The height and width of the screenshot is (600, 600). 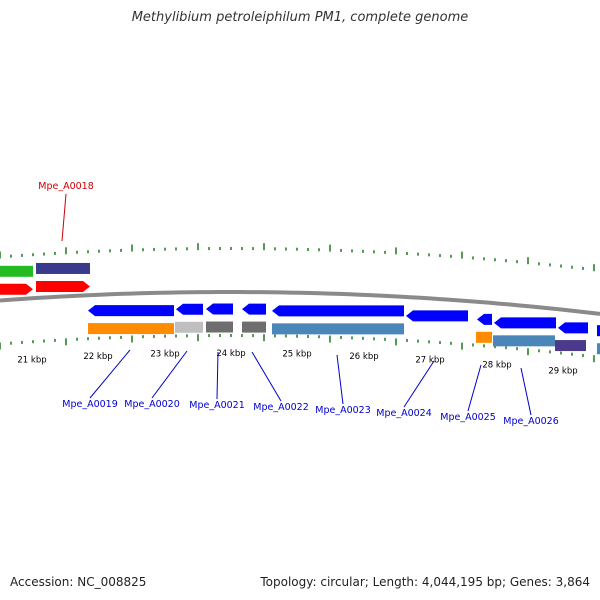 What do you see at coordinates (296, 355) in the screenshot?
I see `kbp-label: 25 kbp` at bounding box center [296, 355].